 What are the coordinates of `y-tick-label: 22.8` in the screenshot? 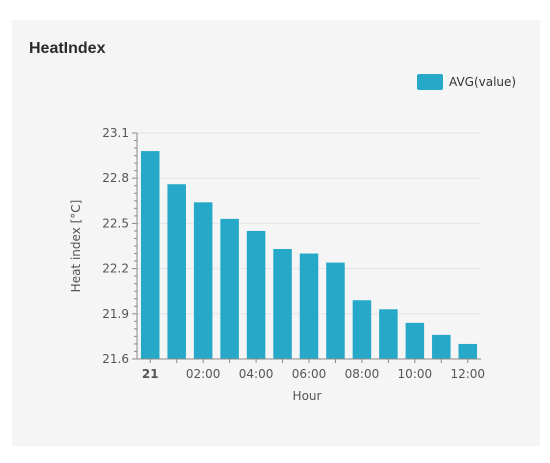 It's located at (115, 178).